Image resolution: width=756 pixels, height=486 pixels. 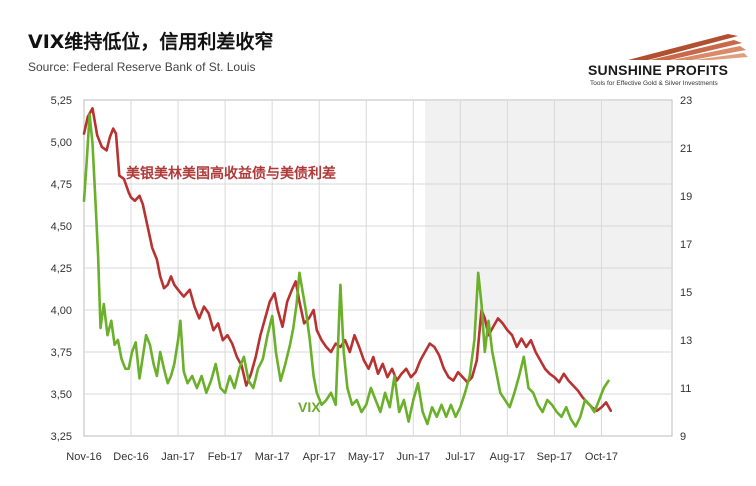 What do you see at coordinates (61, 185) in the screenshot?
I see `y-left-tick-label: 4,75` at bounding box center [61, 185].